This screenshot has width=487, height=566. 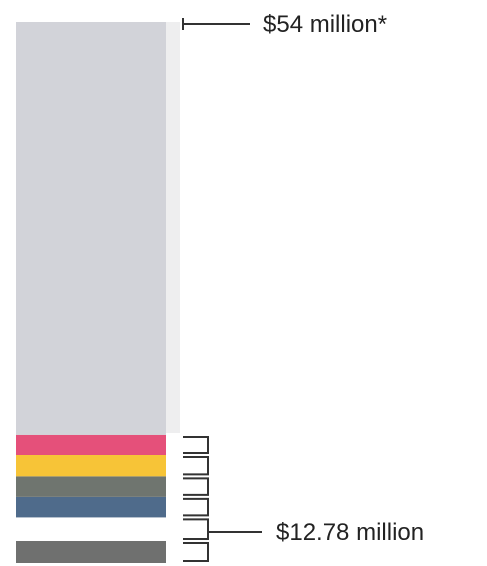 I want to click on total-value-label: $54 million*, so click(x=325, y=24).